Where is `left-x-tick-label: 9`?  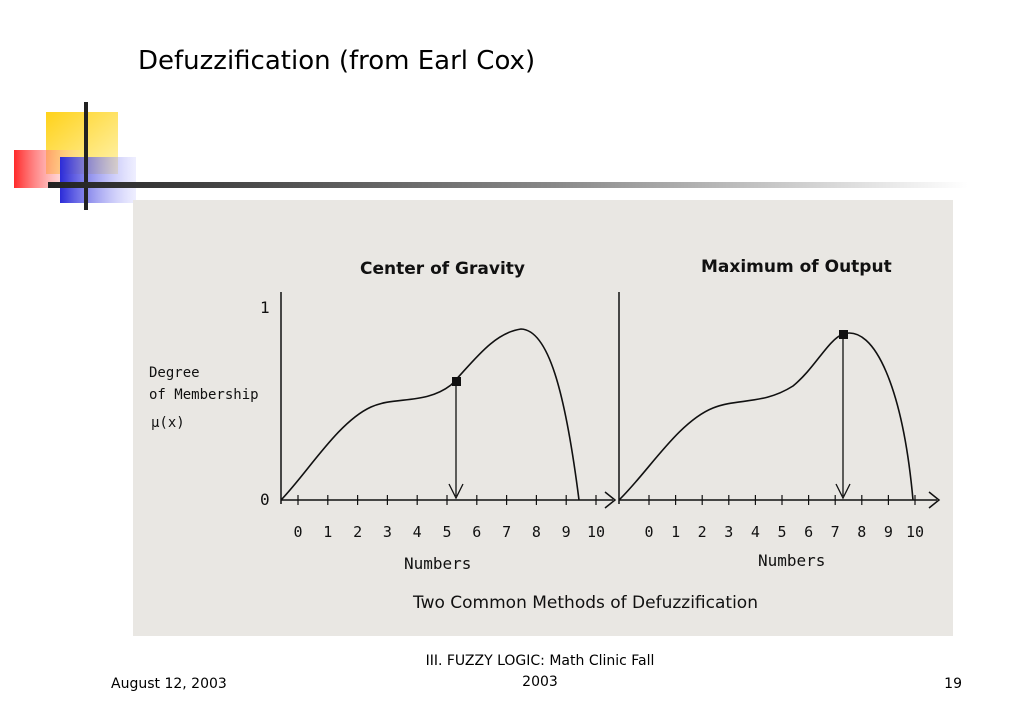
left-x-tick-label: 9 is located at coordinates (566, 532).